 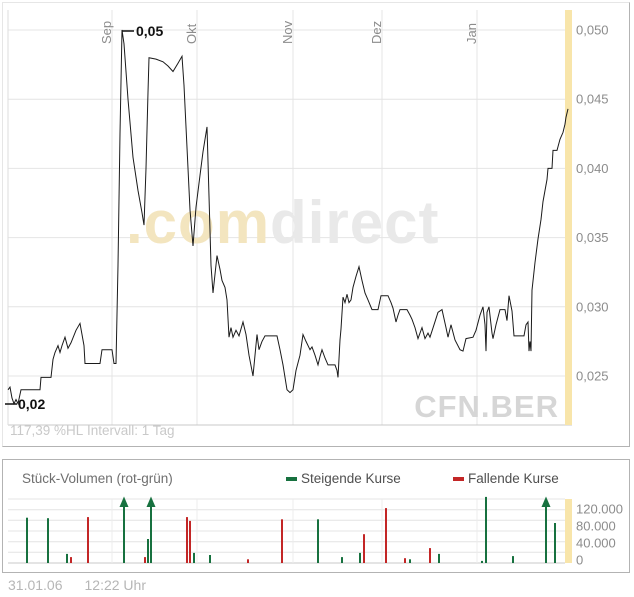 What do you see at coordinates (291, 479) in the screenshot?
I see `legend-up-swatch` at bounding box center [291, 479].